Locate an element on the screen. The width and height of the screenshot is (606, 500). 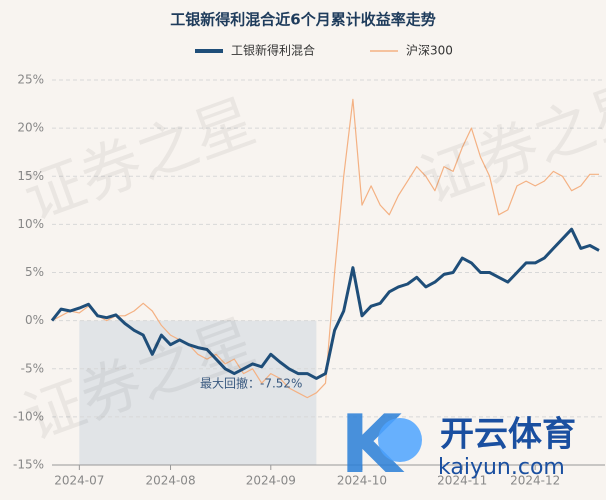
drawdown-area is located at coordinates (198, 392).